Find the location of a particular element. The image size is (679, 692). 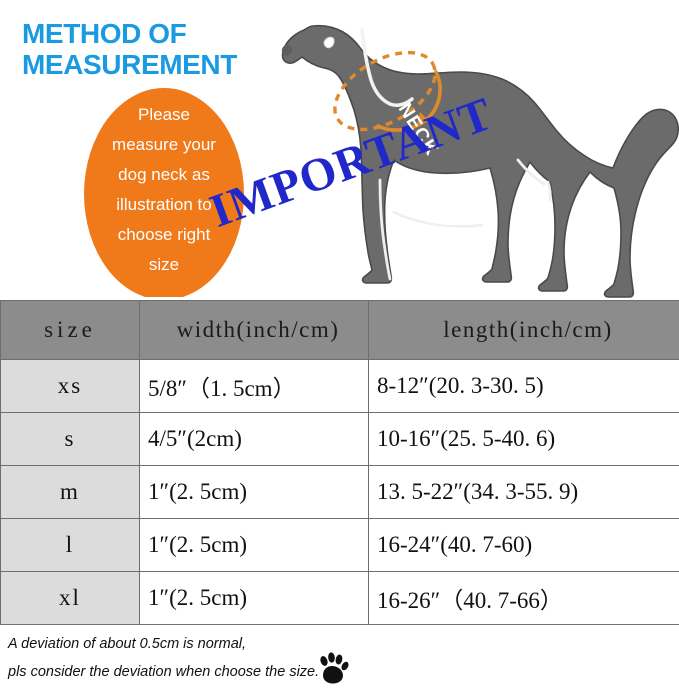

column-header-length: length(inch/cm) is located at coordinates (523, 330).